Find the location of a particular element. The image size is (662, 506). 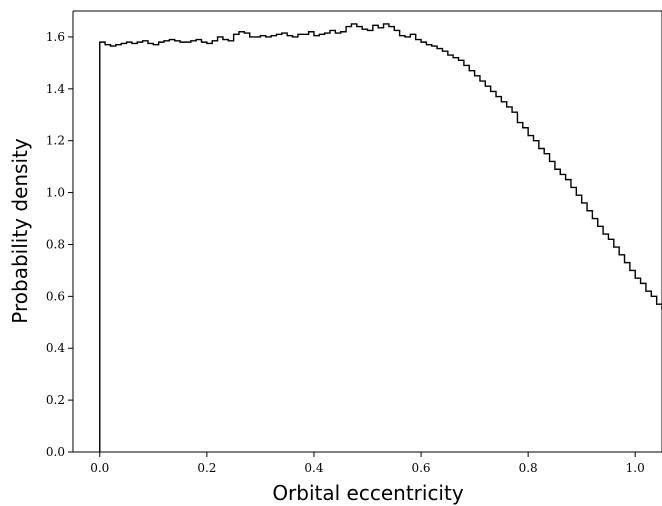

y-tick-label: 1.4 is located at coordinates (55, 89).